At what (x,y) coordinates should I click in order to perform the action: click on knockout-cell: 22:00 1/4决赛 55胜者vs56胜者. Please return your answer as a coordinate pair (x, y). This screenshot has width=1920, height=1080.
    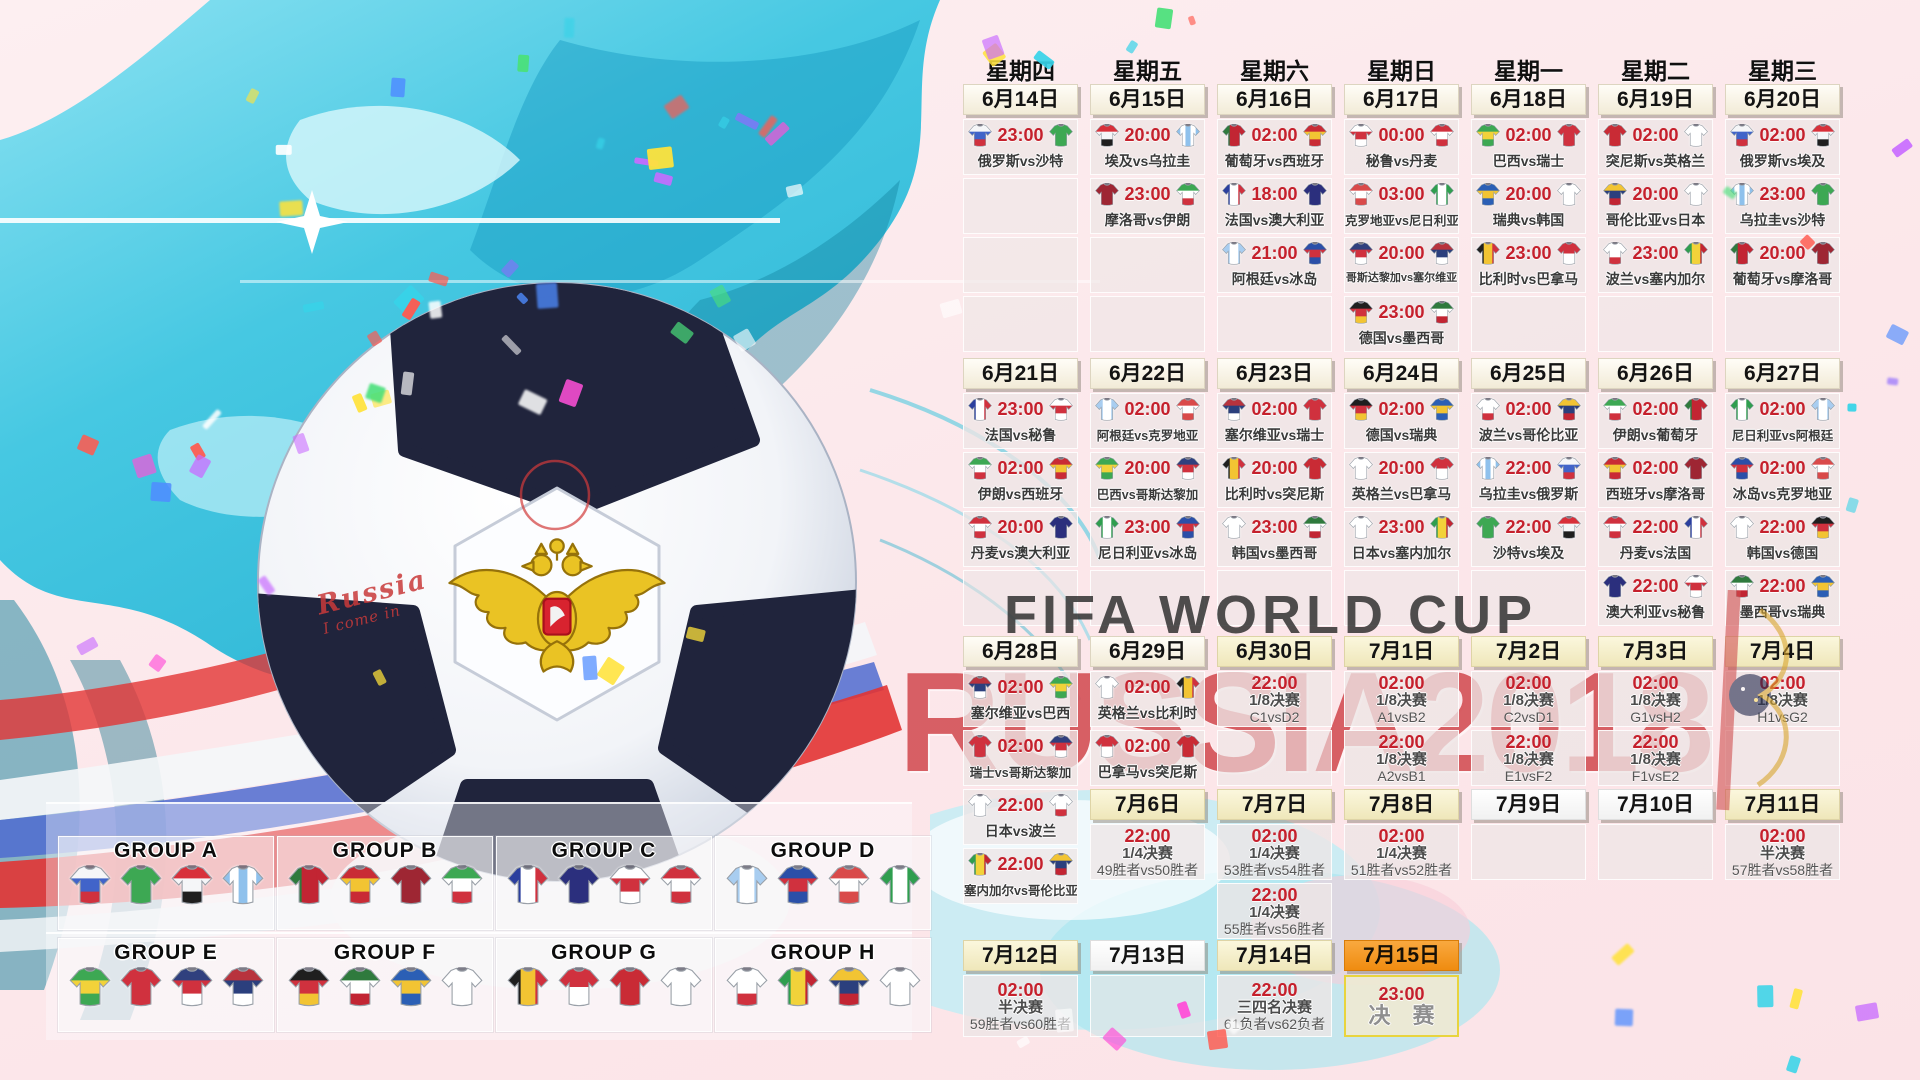
    Looking at the image, I should click on (1274, 911).